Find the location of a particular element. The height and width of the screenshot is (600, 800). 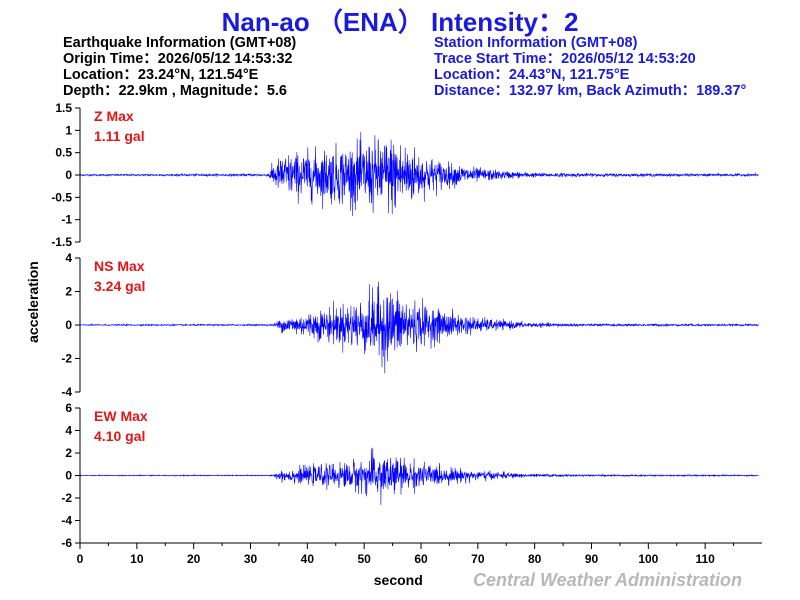

x-tick-label: 30 is located at coordinates (251, 559).